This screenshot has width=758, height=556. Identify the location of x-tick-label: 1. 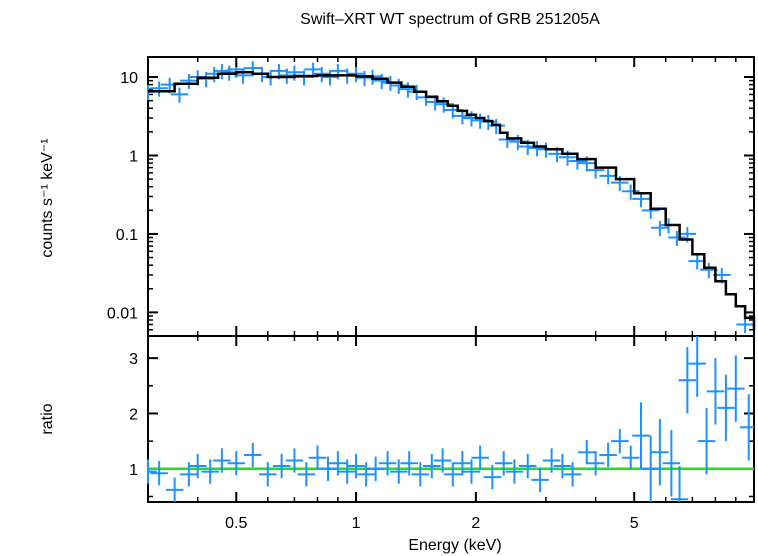
(356, 523).